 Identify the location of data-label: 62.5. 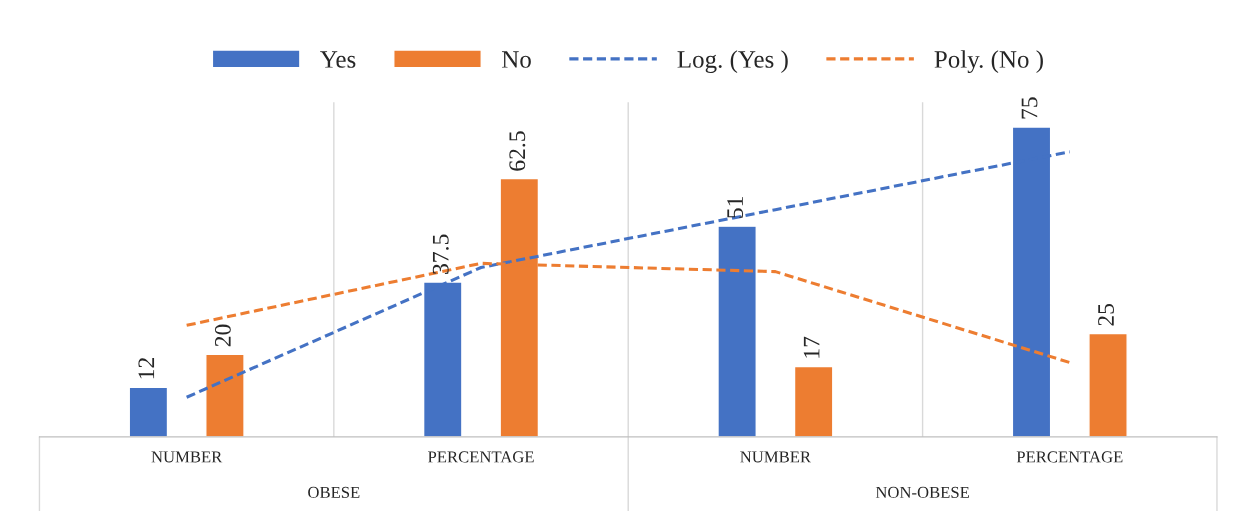
(517, 151).